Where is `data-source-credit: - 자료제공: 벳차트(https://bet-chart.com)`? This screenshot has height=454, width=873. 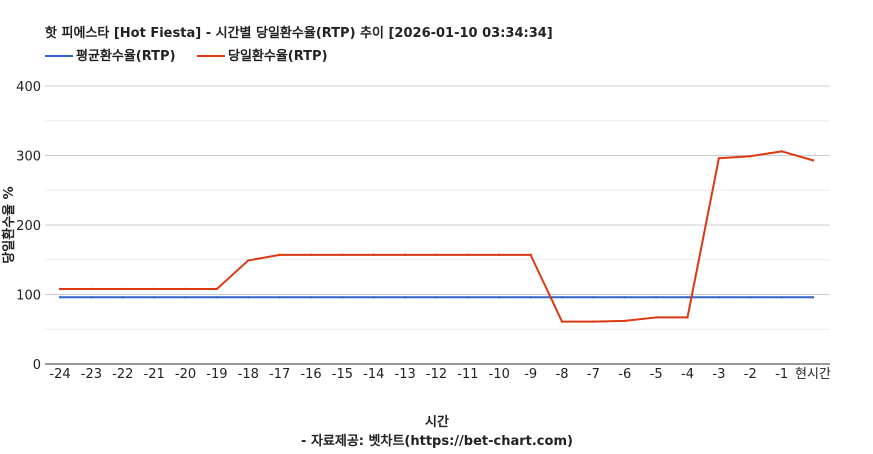
data-source-credit: - 자료제공: 벳차트(https://bet-chart.com) is located at coordinates (437, 441).